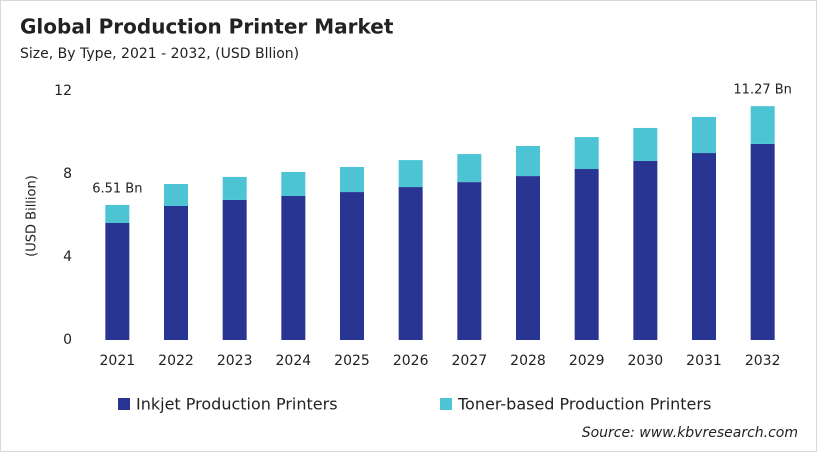 This screenshot has height=452, width=817. Describe the element at coordinates (159, 54) in the screenshot. I see `chart-subtitle: Size, By Type, 2021 - 2032, (USD Bllion)` at that location.